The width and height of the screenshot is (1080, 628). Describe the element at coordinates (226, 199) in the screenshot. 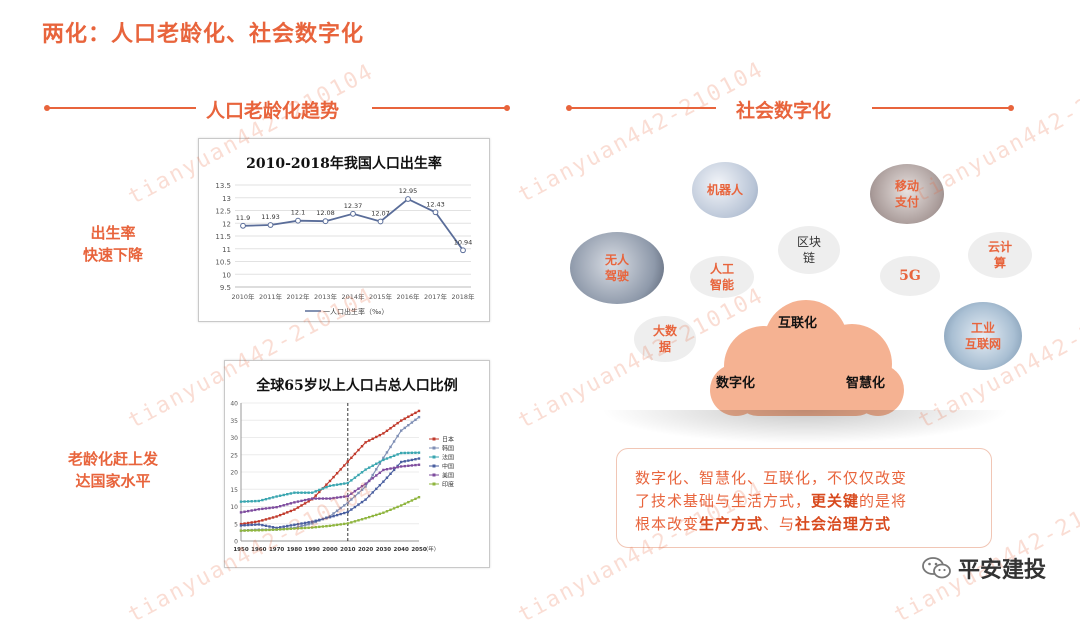

I see `y-tick-label: 13` at that location.